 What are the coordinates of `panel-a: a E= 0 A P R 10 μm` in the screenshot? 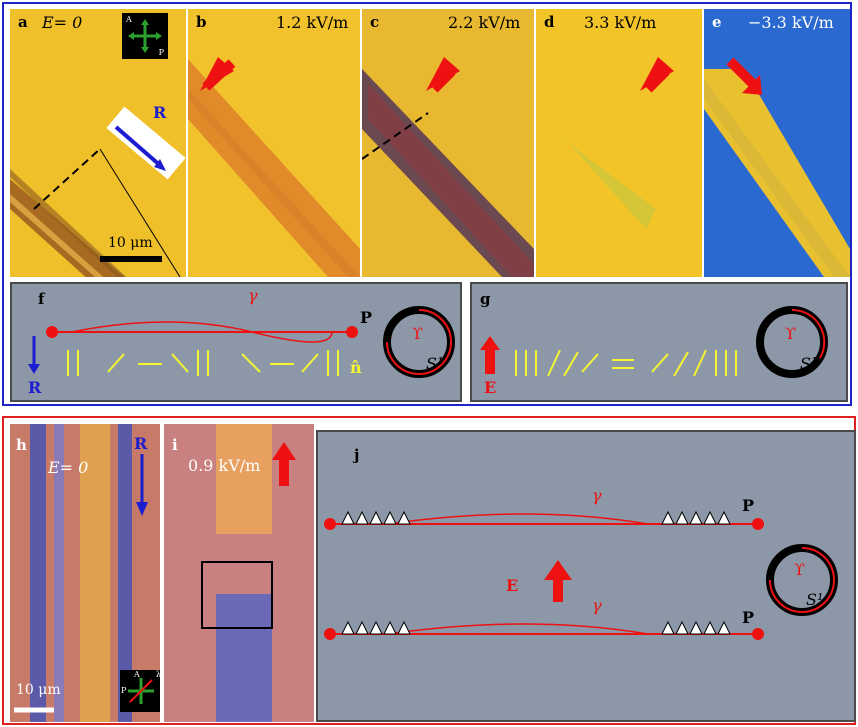 It's located at (98, 143).